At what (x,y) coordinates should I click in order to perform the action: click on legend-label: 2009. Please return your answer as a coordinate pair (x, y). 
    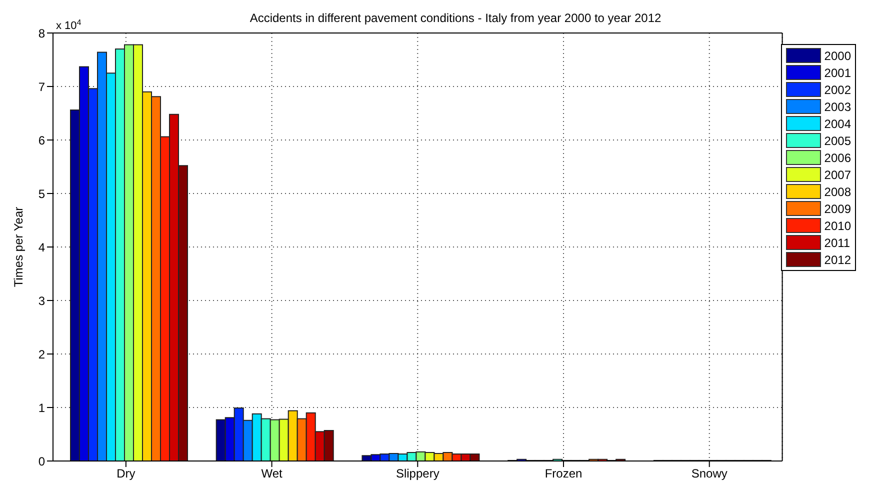
    Looking at the image, I should click on (837, 209).